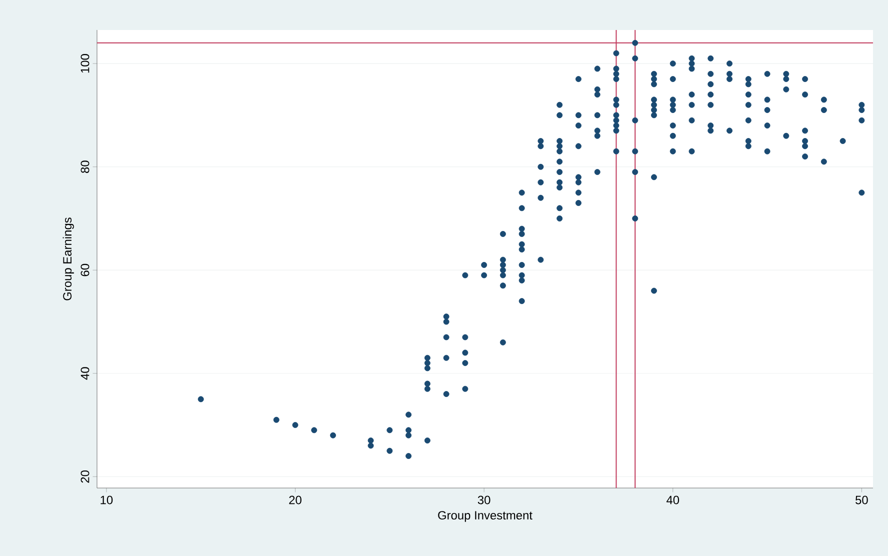 The image size is (888, 556). I want to click on y-tick-label: 80, so click(85, 166).